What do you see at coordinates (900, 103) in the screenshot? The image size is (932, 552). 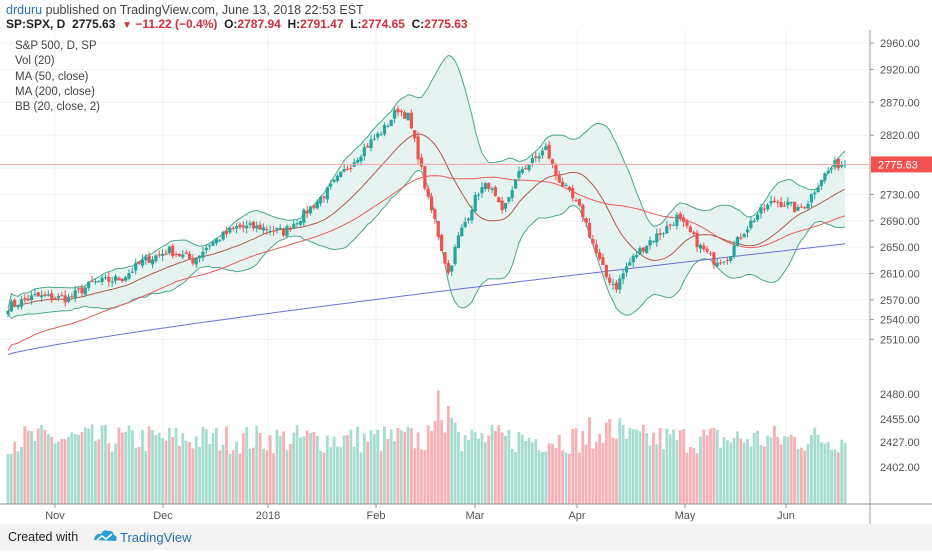 I see `price-tick-label: 2870.00` at bounding box center [900, 103].